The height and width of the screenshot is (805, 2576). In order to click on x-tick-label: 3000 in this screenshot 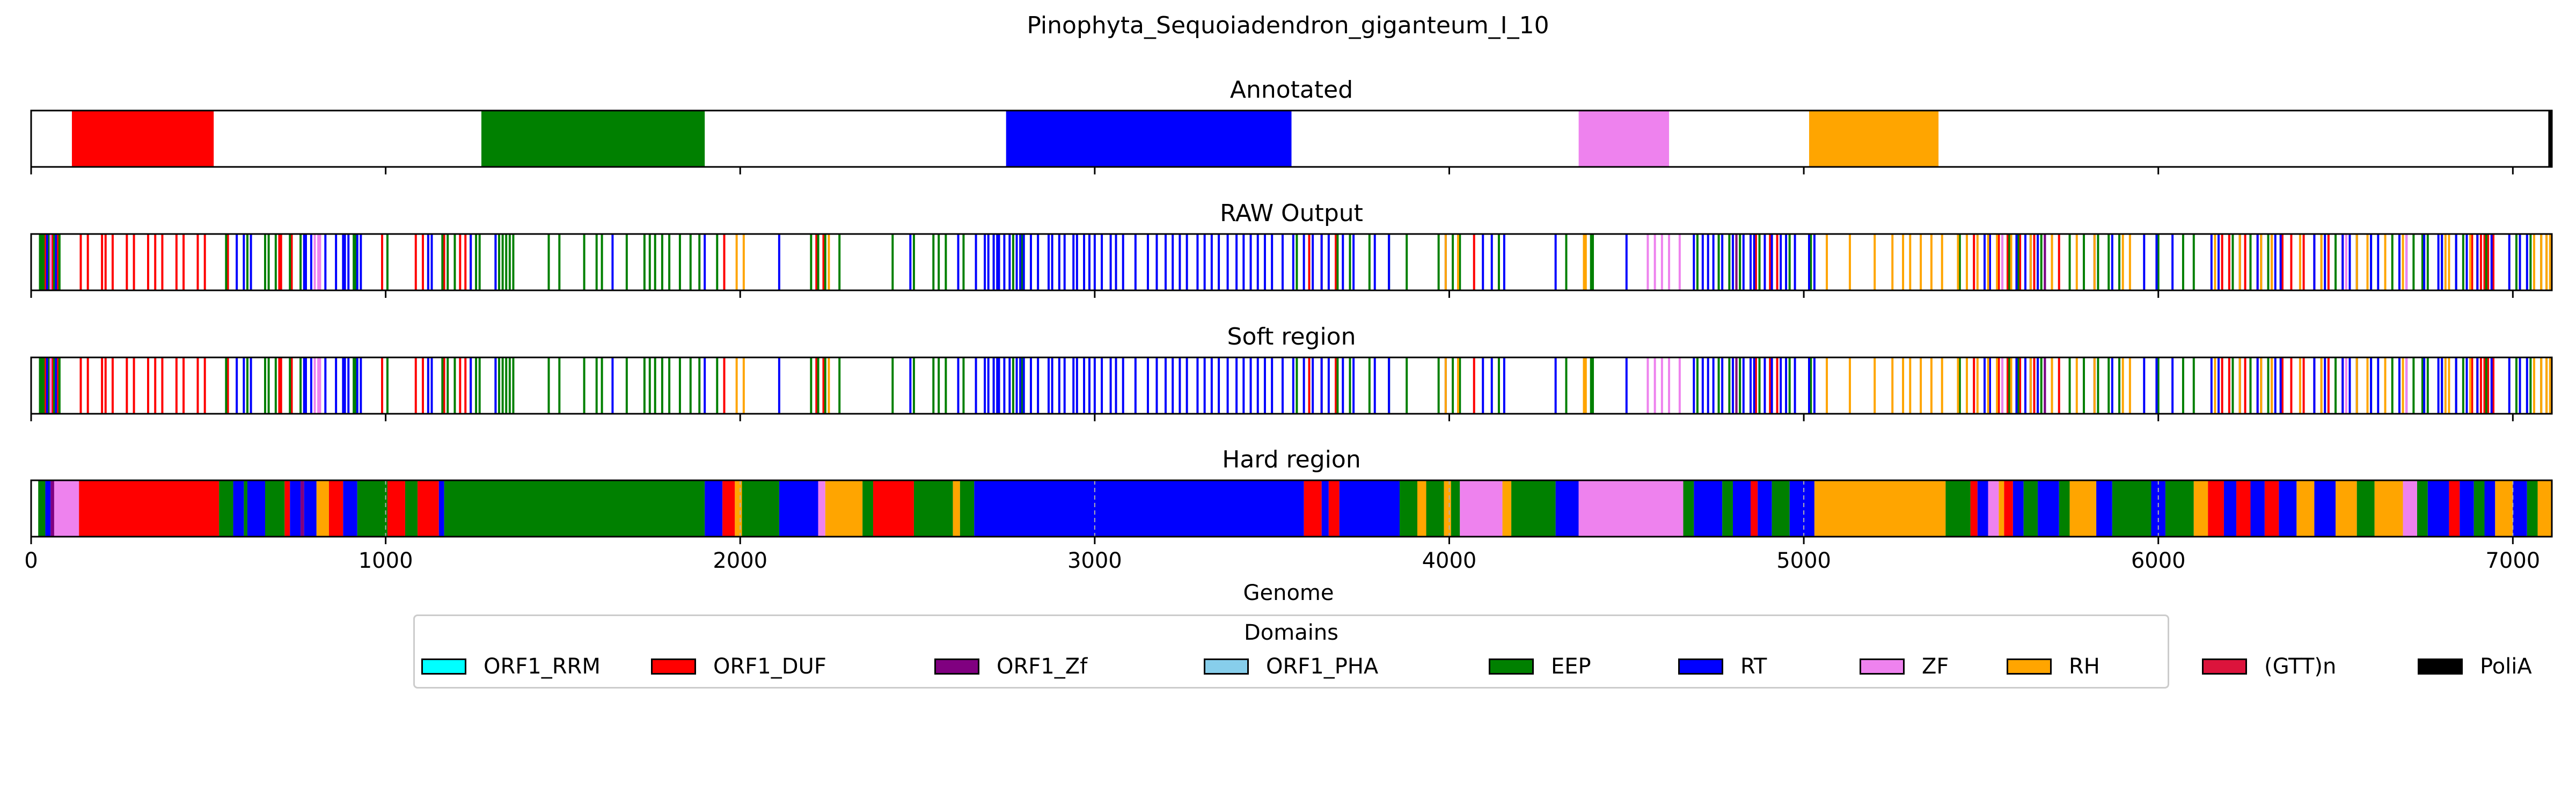, I will do `click(1094, 560)`.